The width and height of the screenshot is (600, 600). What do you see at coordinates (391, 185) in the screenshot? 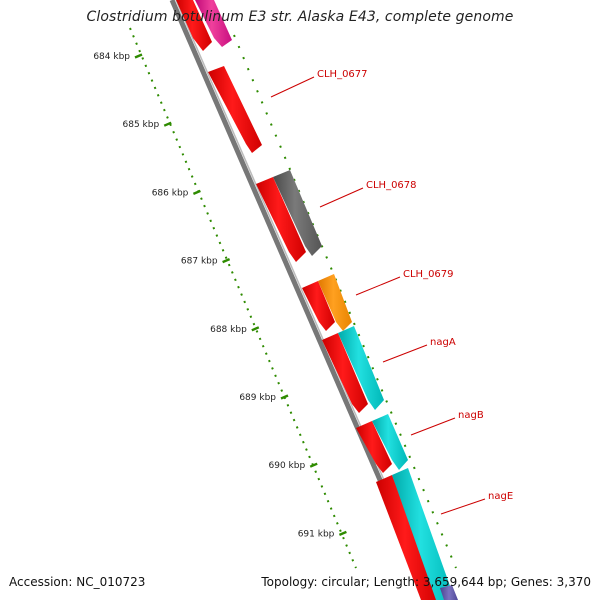
I see `gene-label-clh0678: CLH_0678` at bounding box center [391, 185].